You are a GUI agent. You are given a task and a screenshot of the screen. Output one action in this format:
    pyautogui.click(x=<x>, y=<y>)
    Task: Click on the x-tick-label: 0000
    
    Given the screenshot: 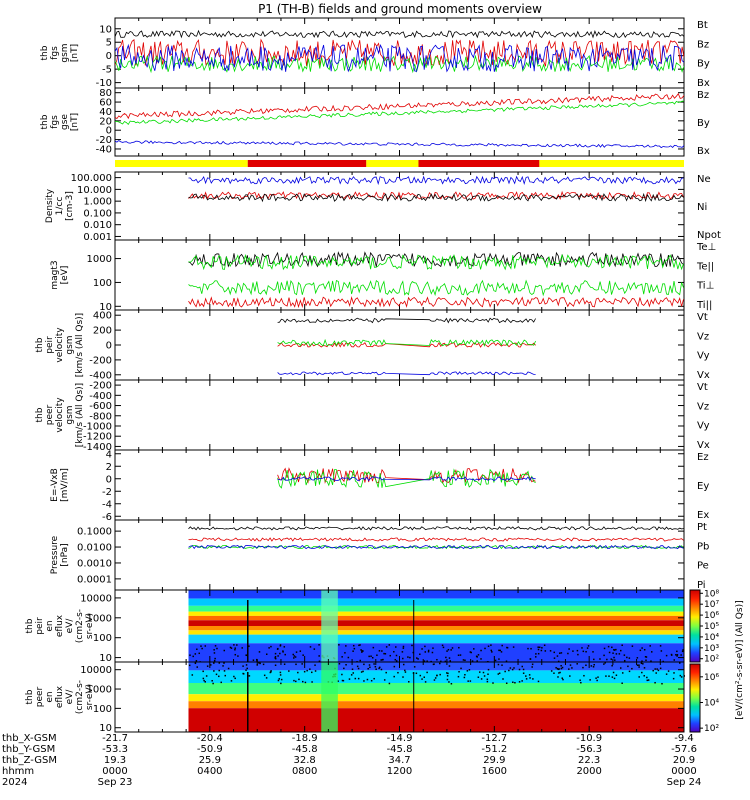 What is the action you would take?
    pyautogui.click(x=114, y=771)
    